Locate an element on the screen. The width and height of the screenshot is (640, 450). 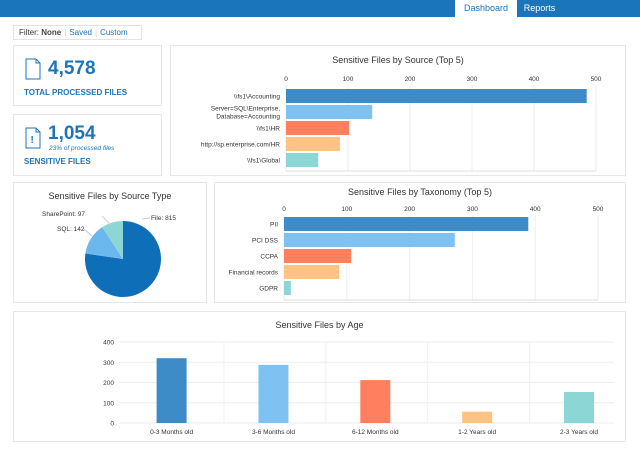
total-files-value: 4,578 is located at coordinates (72, 68).